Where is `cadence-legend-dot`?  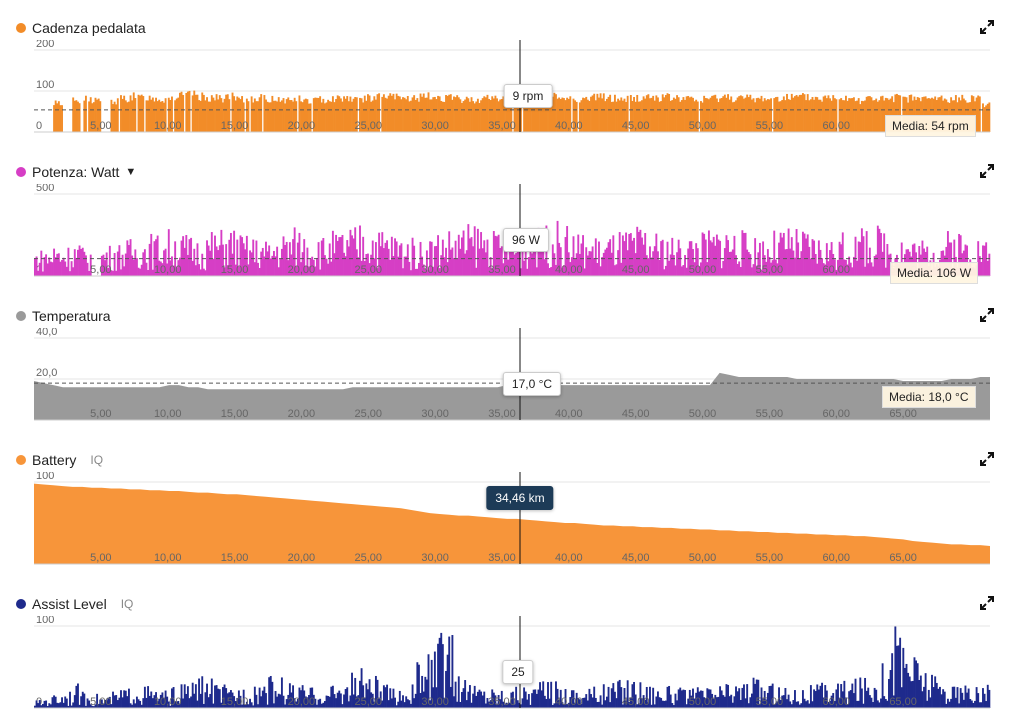 cadence-legend-dot is located at coordinates (21, 28).